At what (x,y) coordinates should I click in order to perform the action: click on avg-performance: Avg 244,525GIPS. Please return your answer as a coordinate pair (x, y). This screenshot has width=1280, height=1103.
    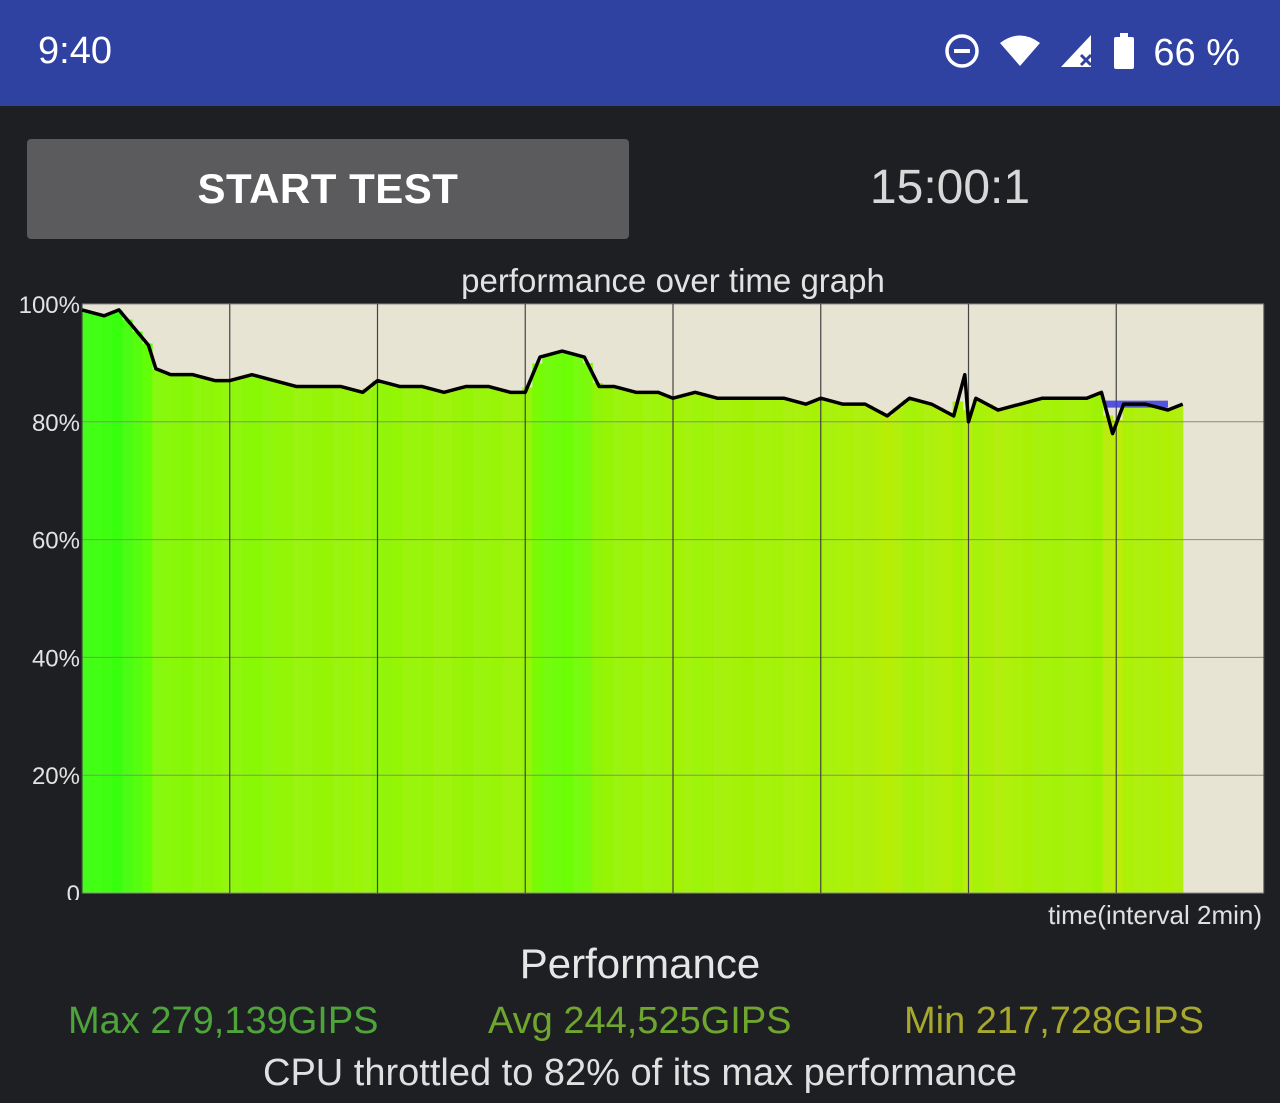
    Looking at the image, I should click on (640, 1021).